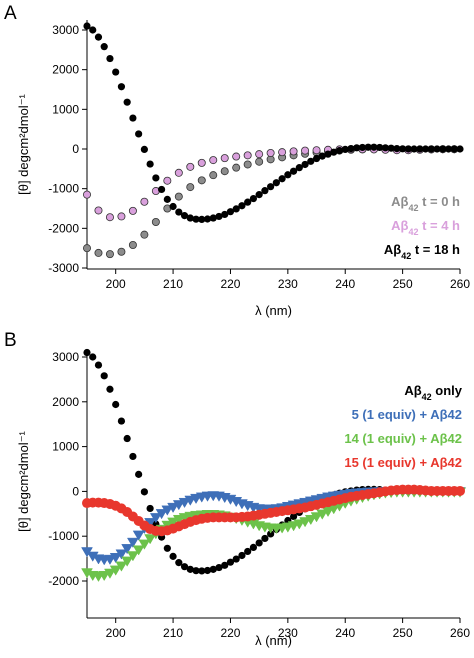 The width and height of the screenshot is (474, 658). What do you see at coordinates (63, 228) in the screenshot?
I see `y-tick-label: -2000` at bounding box center [63, 228].